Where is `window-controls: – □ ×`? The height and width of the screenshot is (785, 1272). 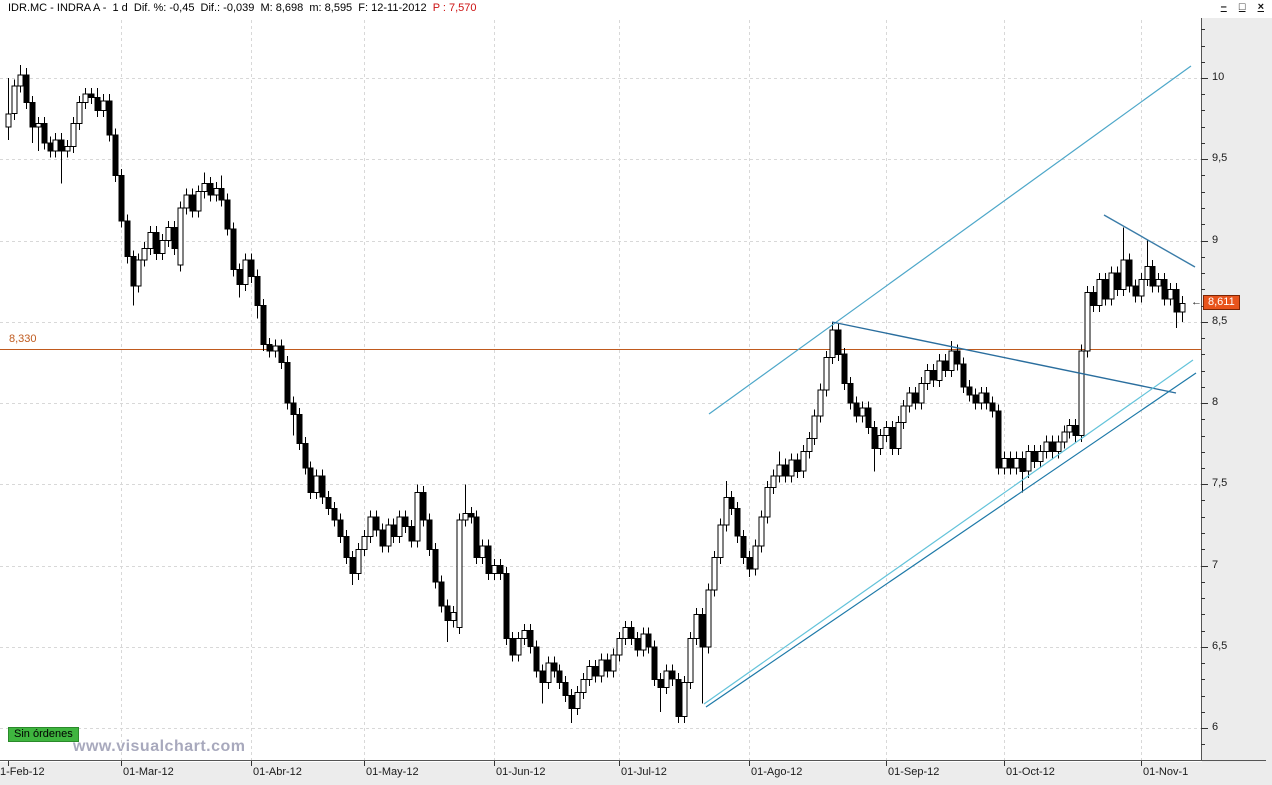 window-controls: – □ × is located at coordinates (1238, 7).